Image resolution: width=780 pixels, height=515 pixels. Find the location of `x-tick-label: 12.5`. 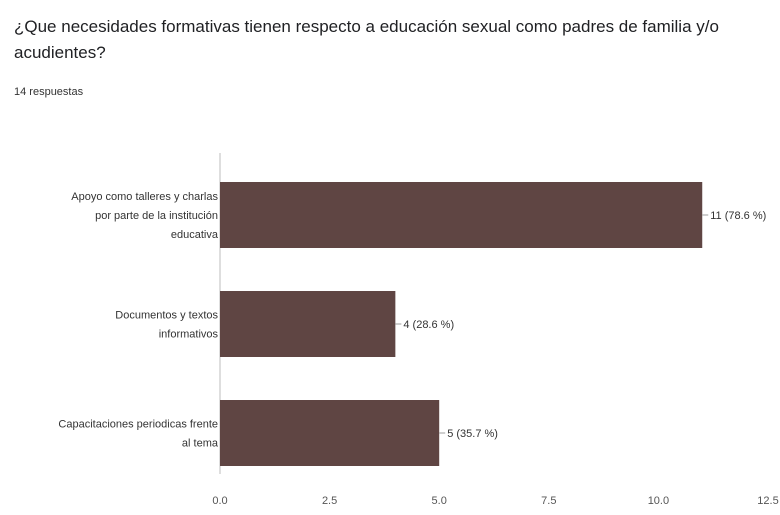

x-tick-label: 12.5 is located at coordinates (767, 501).